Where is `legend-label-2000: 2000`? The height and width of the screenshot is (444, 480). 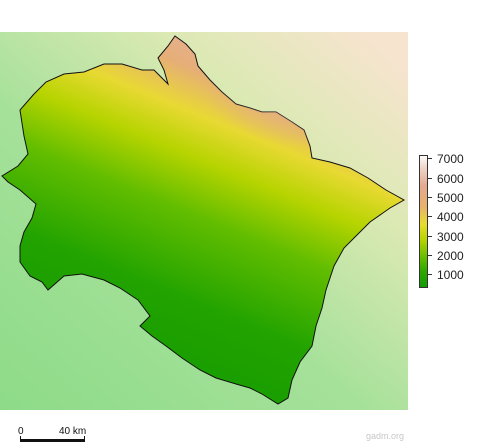
legend-label-2000: 2000 is located at coordinates (450, 256).